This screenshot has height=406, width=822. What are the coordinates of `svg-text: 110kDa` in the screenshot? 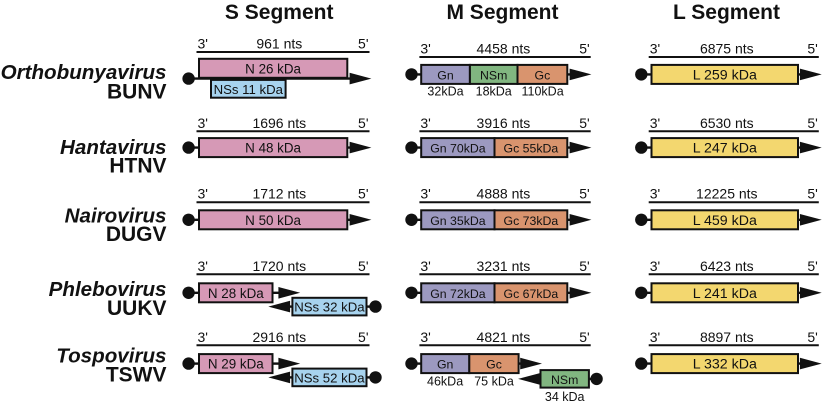 It's located at (543, 92).